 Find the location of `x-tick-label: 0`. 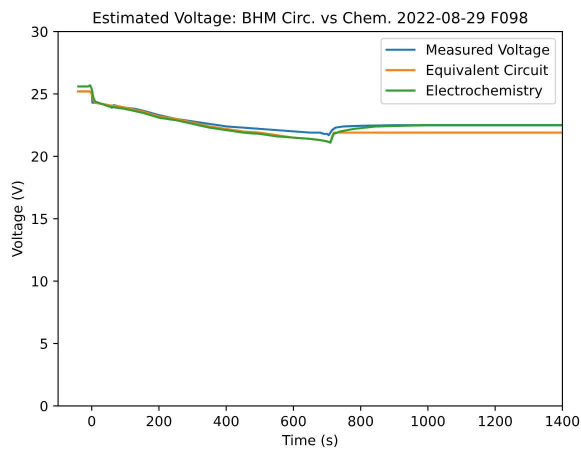

x-tick-label: 0 is located at coordinates (92, 421).